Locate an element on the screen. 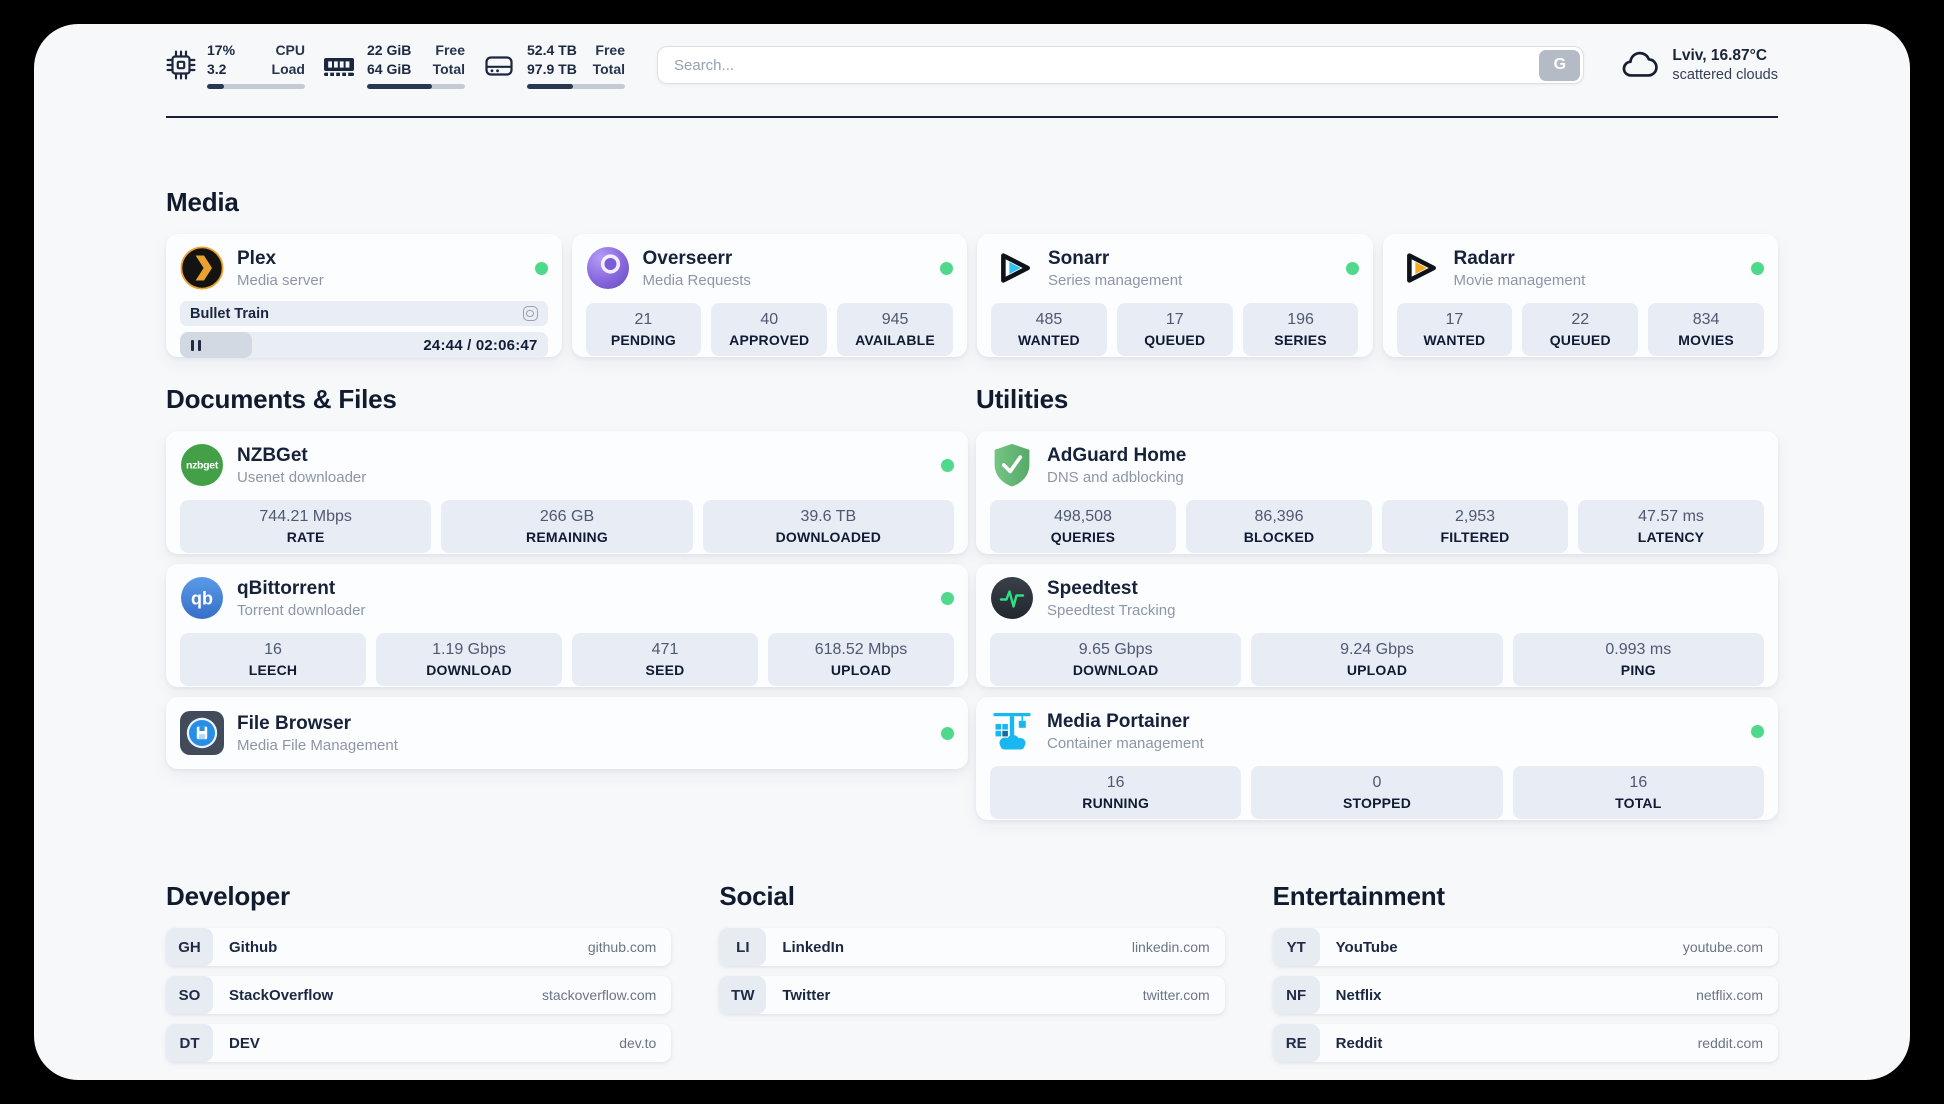 This screenshot has height=1104, width=1944. link-row-stackoverflow: SO StackOverflow stackoverflow.com is located at coordinates (419, 995).